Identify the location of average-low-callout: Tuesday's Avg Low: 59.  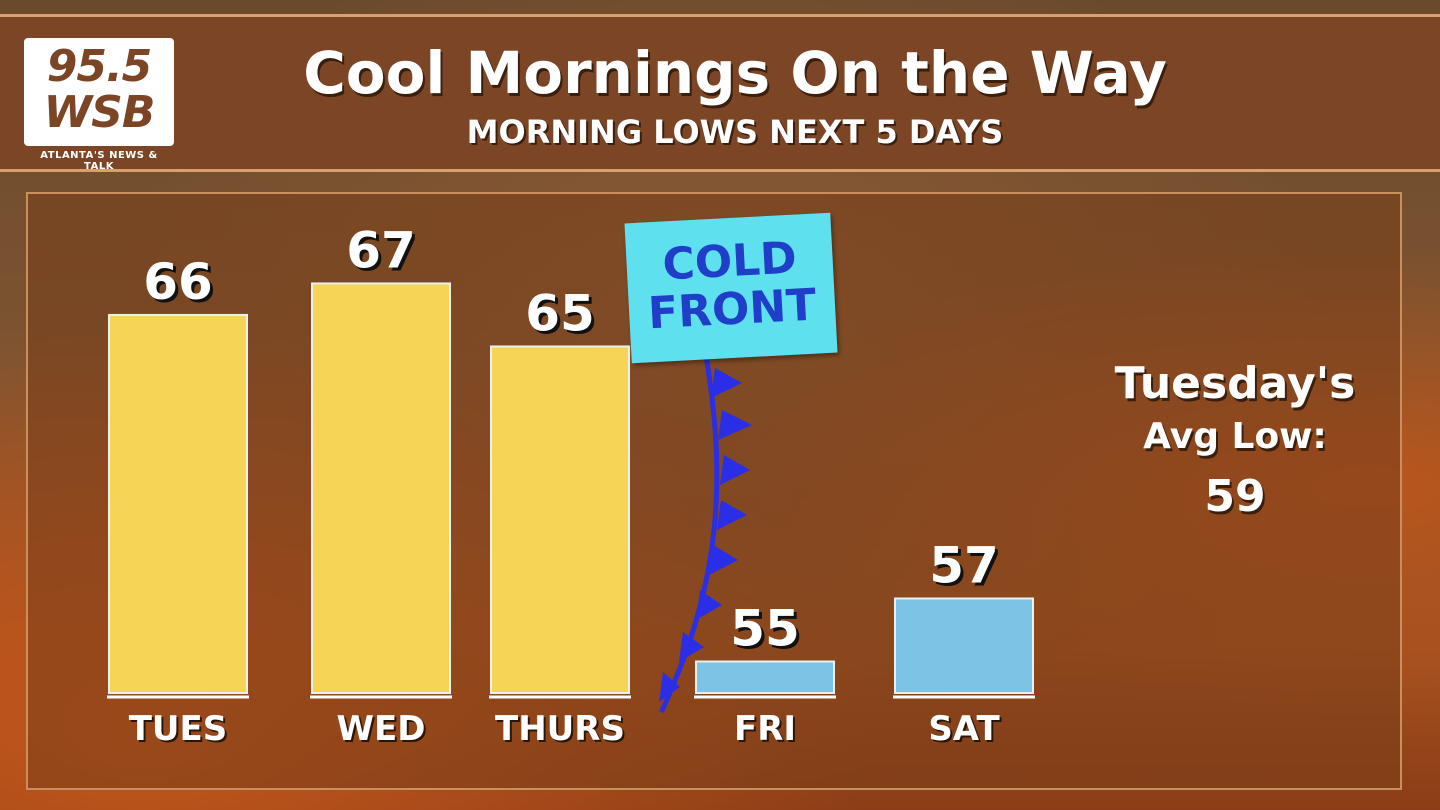
(1235, 444).